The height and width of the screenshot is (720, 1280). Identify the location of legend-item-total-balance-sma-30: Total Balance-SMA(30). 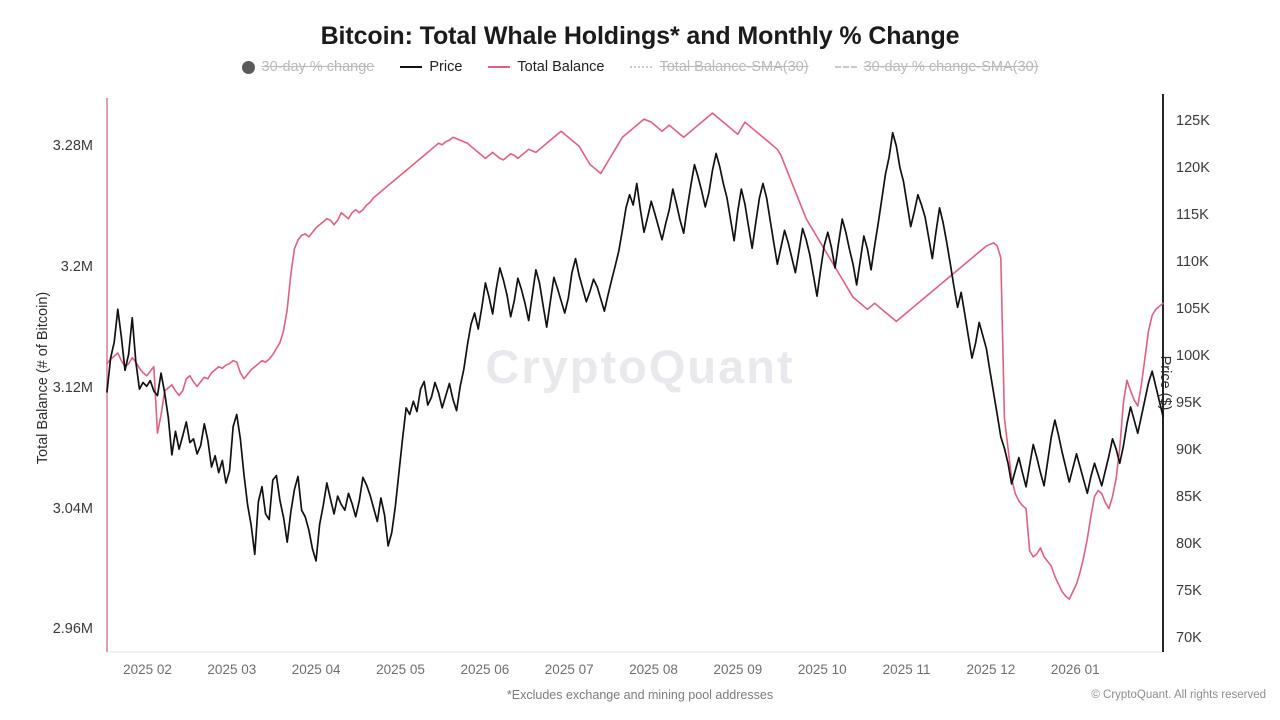
(719, 67).